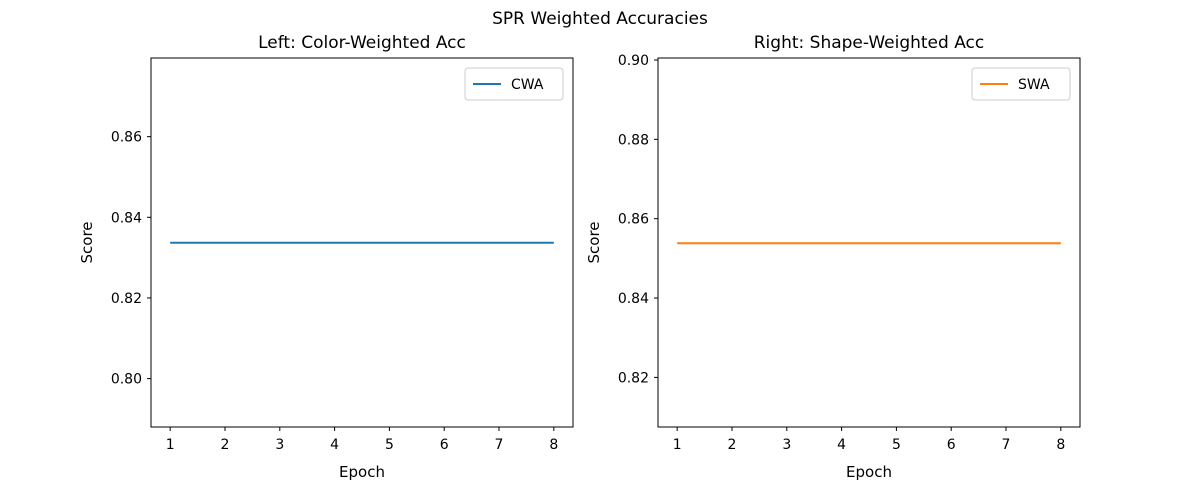 This screenshot has height=480, width=1200. I want to click on legend: SWA, so click(1021, 84).